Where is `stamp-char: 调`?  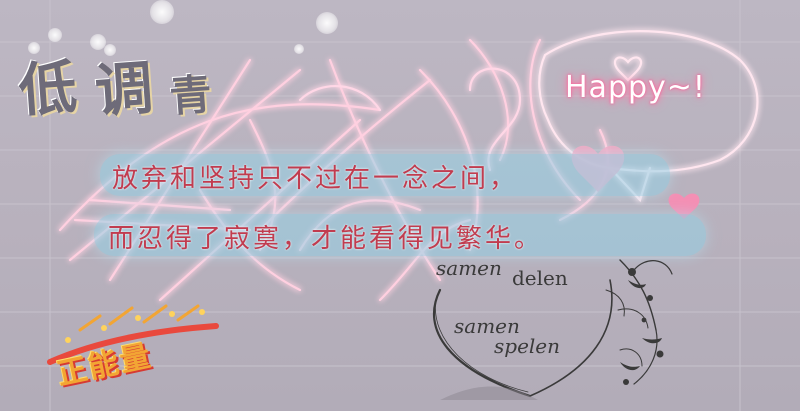 stamp-char: 调 is located at coordinates (124, 89).